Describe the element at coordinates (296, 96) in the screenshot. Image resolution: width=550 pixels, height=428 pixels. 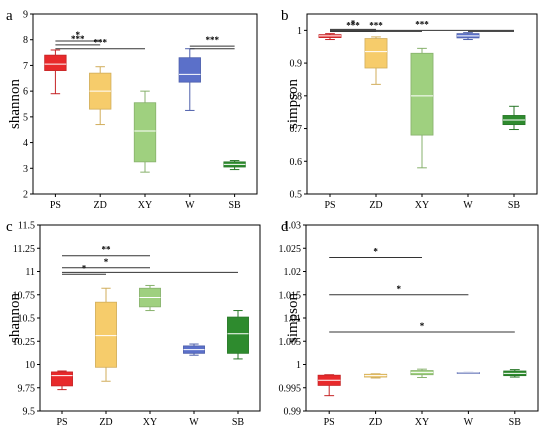
I see `y-tick-label: 0.8` at that location.